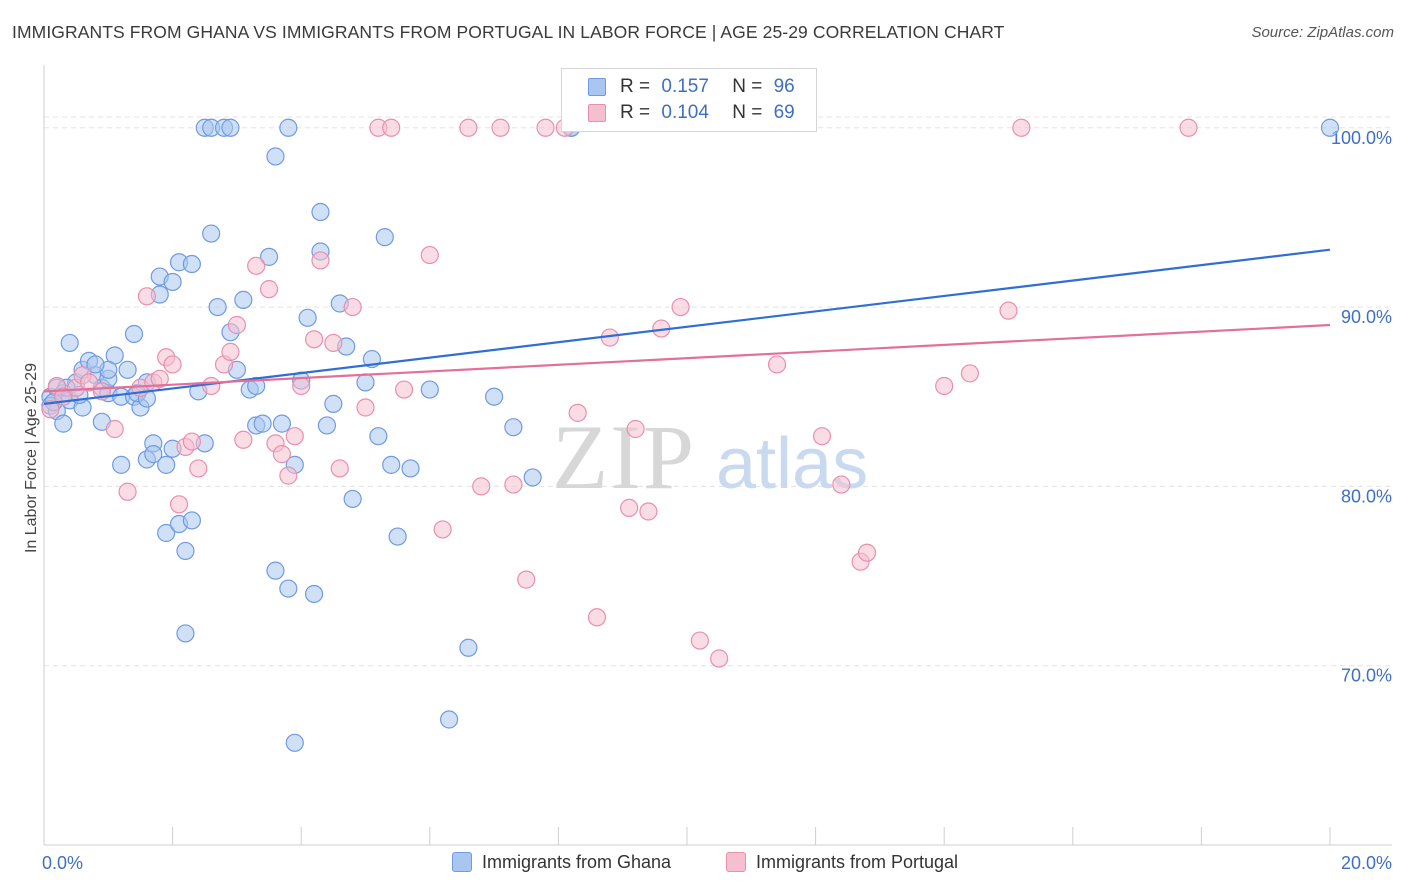 The image size is (1406, 892). I want to click on watermark: ZIP atlas, so click(710, 457).